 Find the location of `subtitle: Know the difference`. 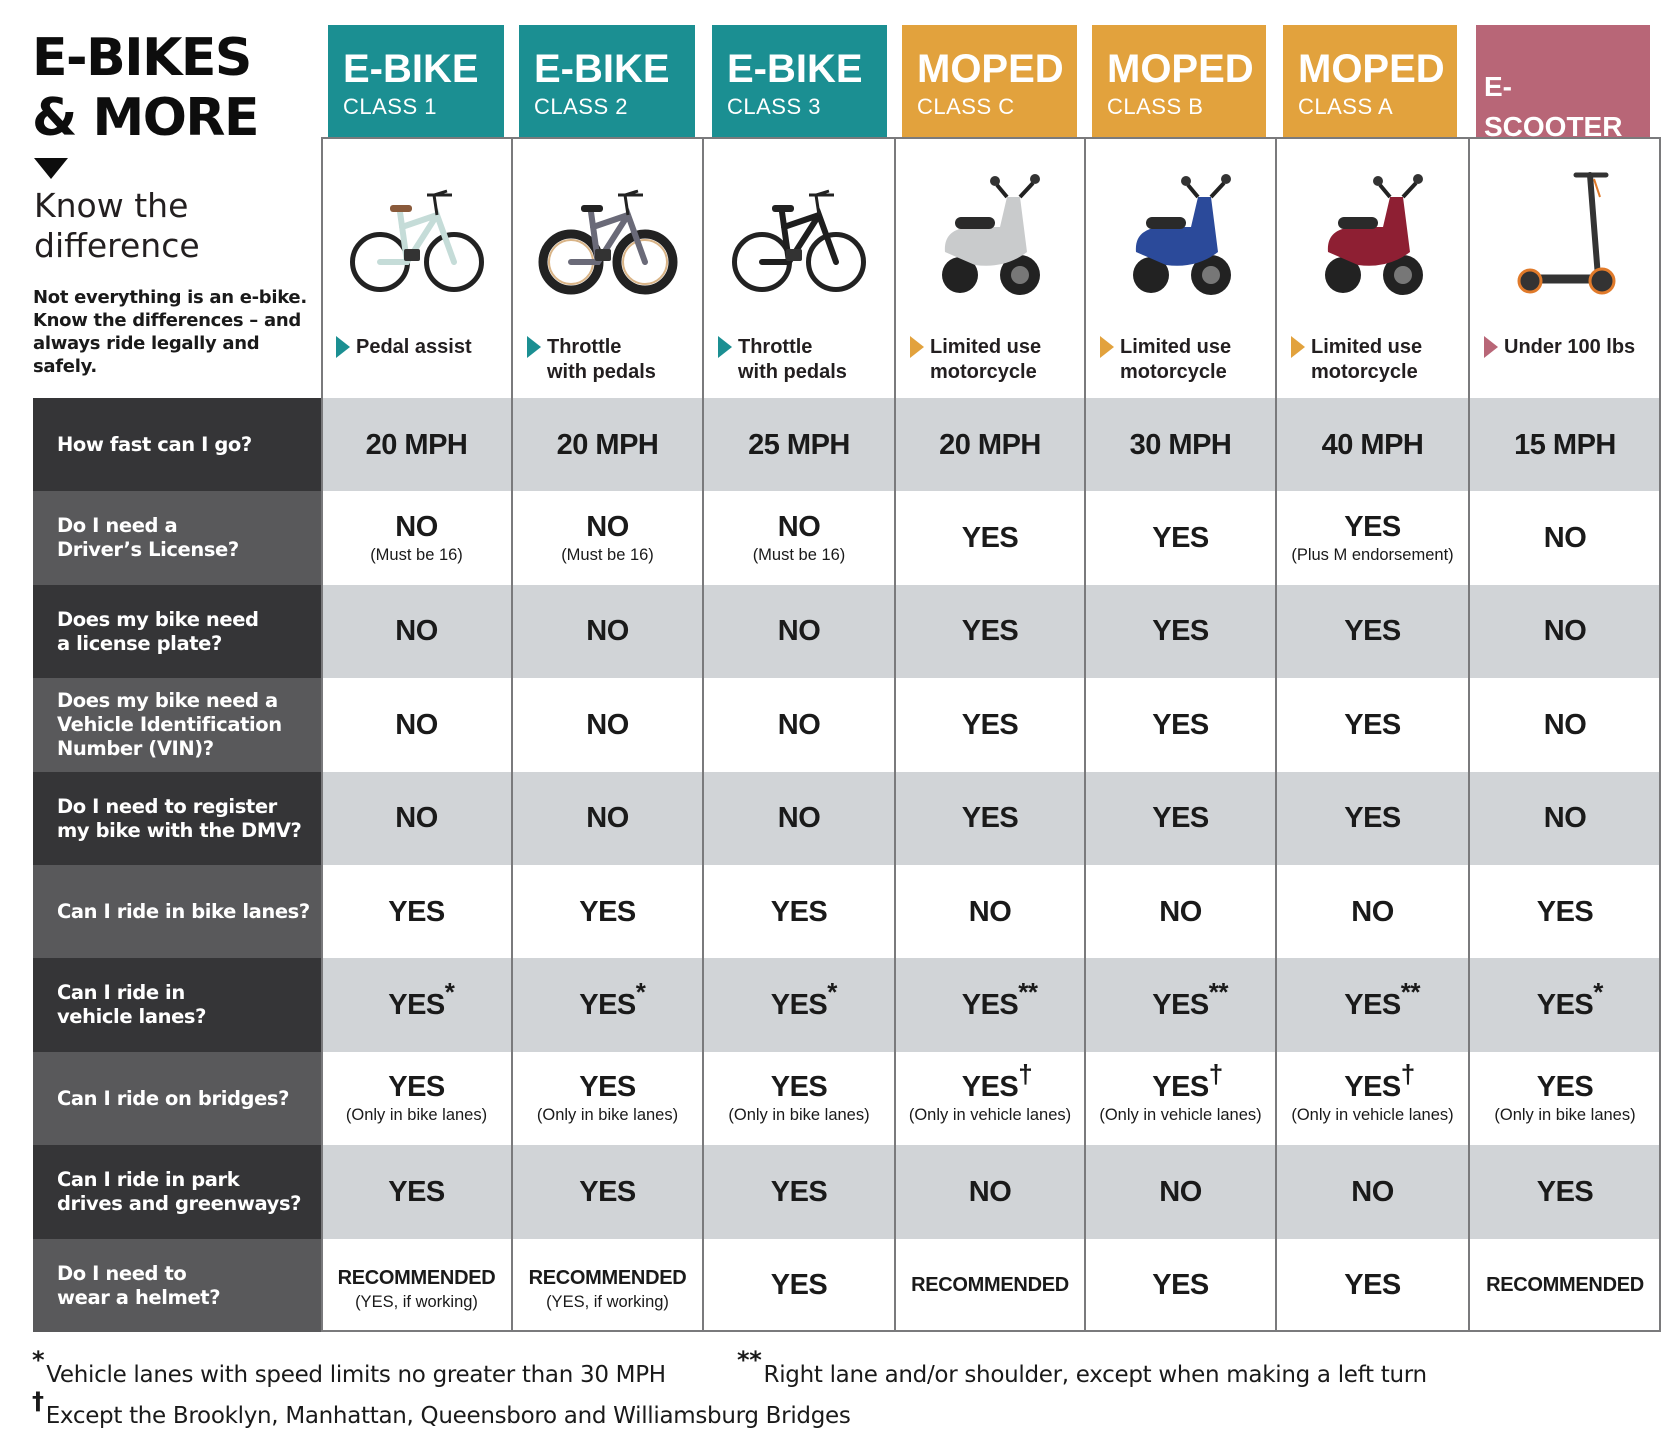

subtitle: Know the difference is located at coordinates (117, 226).